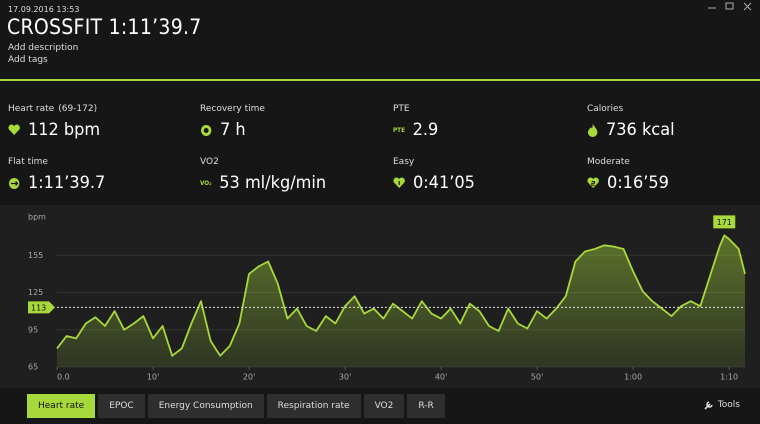 The height and width of the screenshot is (424, 760). I want to click on stat-label: Recovery time, so click(232, 109).